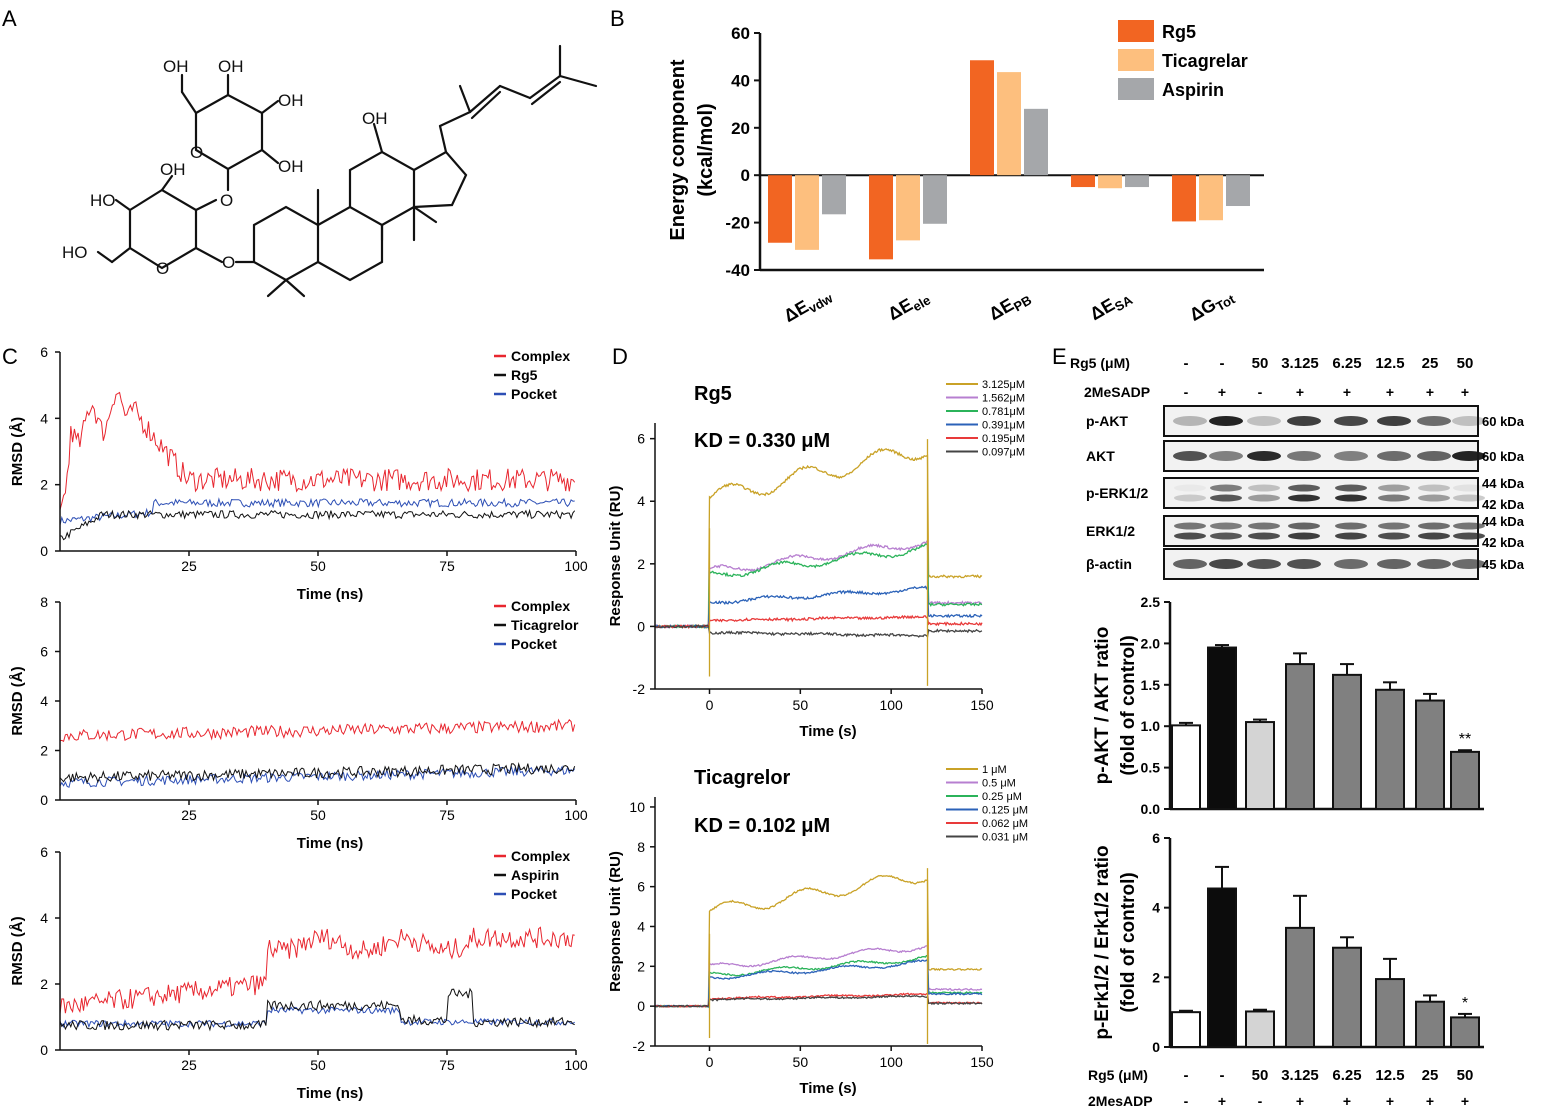  What do you see at coordinates (1005, 811) in the screenshot?
I see `d-legend-label: 0.125 μM` at bounding box center [1005, 811].